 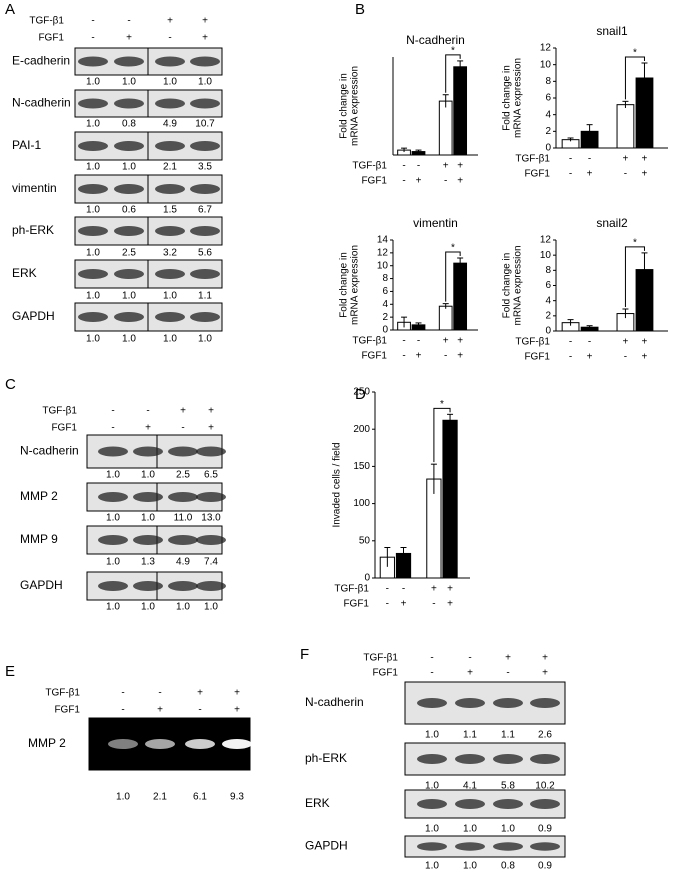 What do you see at coordinates (546, 255) in the screenshot?
I see `y-tick-label: 10` at bounding box center [546, 255].